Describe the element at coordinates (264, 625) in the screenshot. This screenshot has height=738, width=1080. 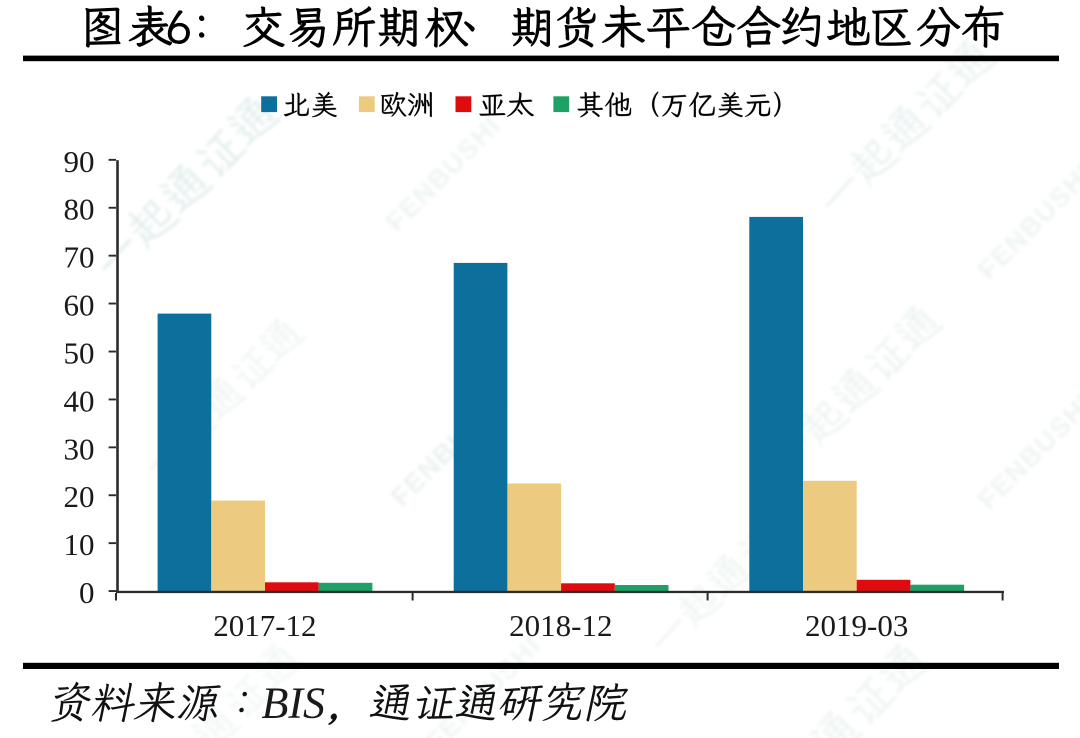
I see `svg-text: 2017-12` at that location.